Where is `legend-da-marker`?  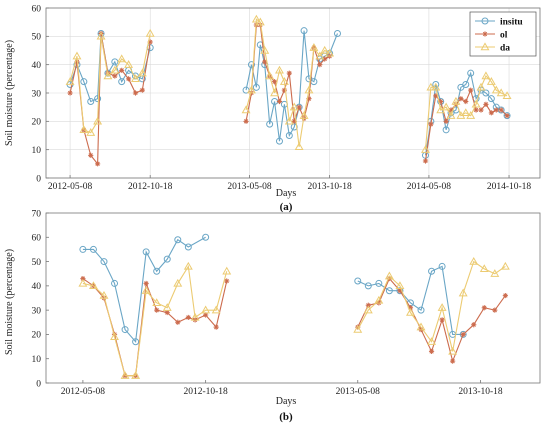 legend-da-marker is located at coordinates (485, 46).